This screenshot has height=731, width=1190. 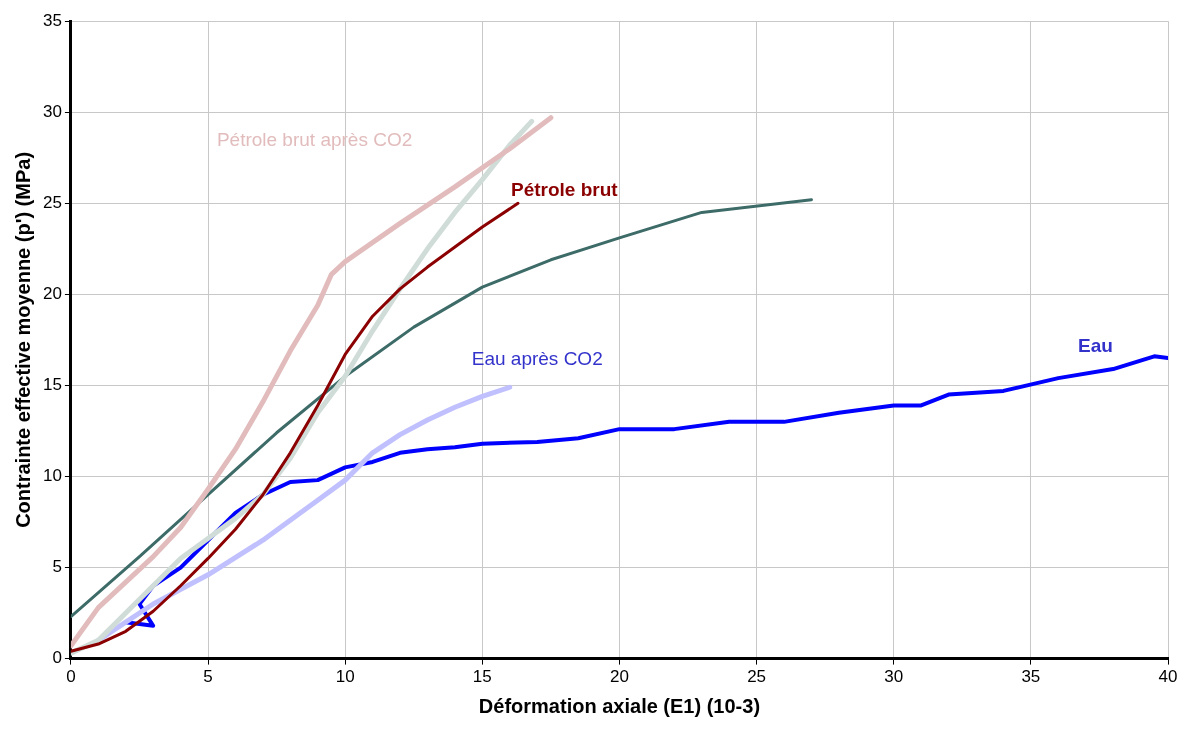 I want to click on x-tick-label: 35, so click(x=1031, y=677).